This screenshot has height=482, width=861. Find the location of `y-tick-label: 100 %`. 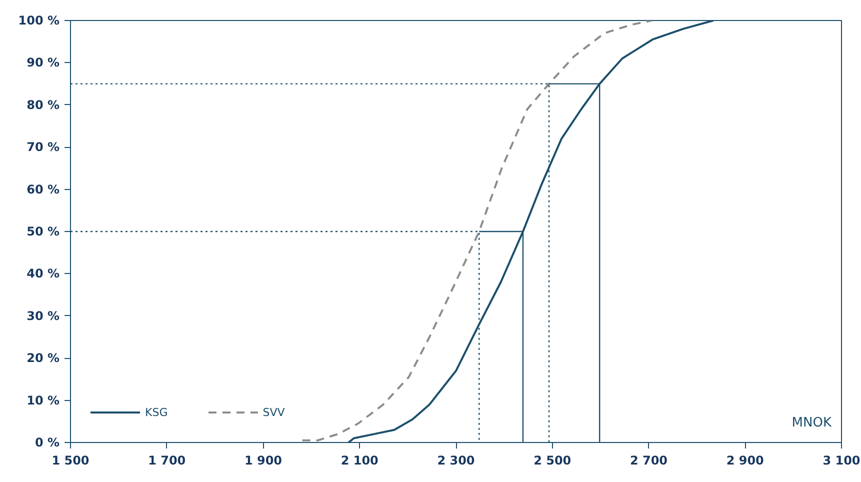

y-tick-label: 100 % is located at coordinates (39, 21).